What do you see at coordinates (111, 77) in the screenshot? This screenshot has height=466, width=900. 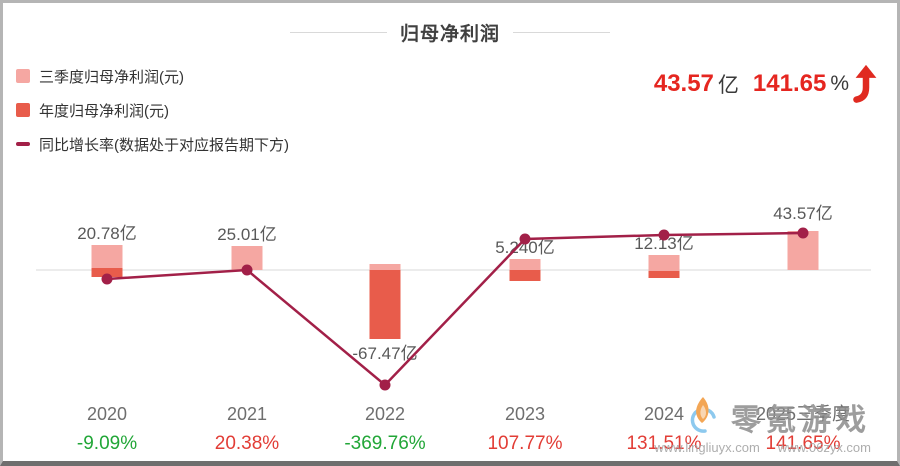 I see `legend-label: 三季度归母净利润(元)` at bounding box center [111, 77].